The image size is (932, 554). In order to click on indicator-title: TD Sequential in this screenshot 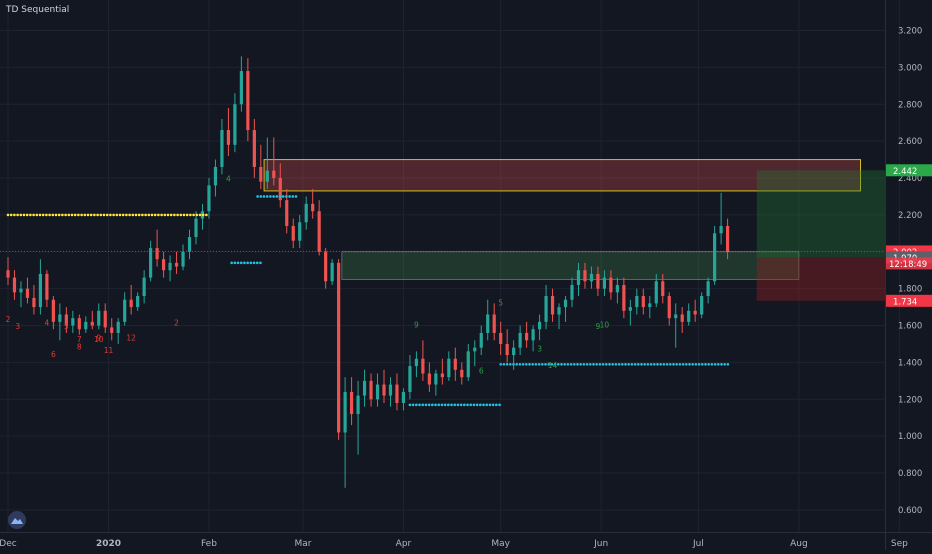, I will do `click(38, 10)`.